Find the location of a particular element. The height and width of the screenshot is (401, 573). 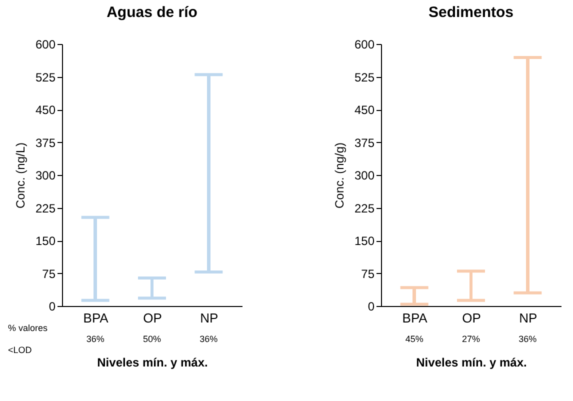

text: 50% is located at coordinates (152, 339).